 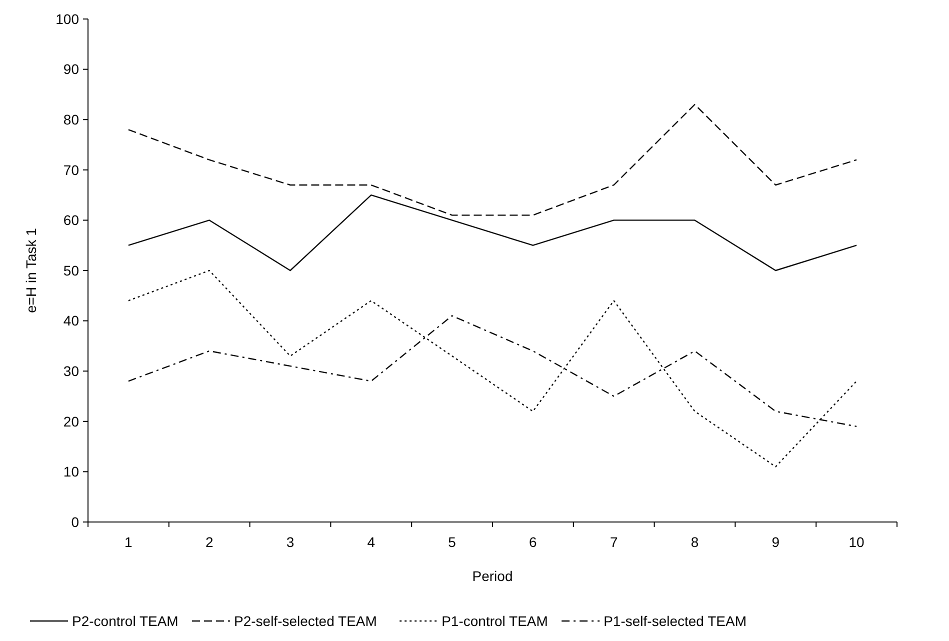 What do you see at coordinates (71, 270) in the screenshot?
I see `y-tick-label: 50` at bounding box center [71, 270].